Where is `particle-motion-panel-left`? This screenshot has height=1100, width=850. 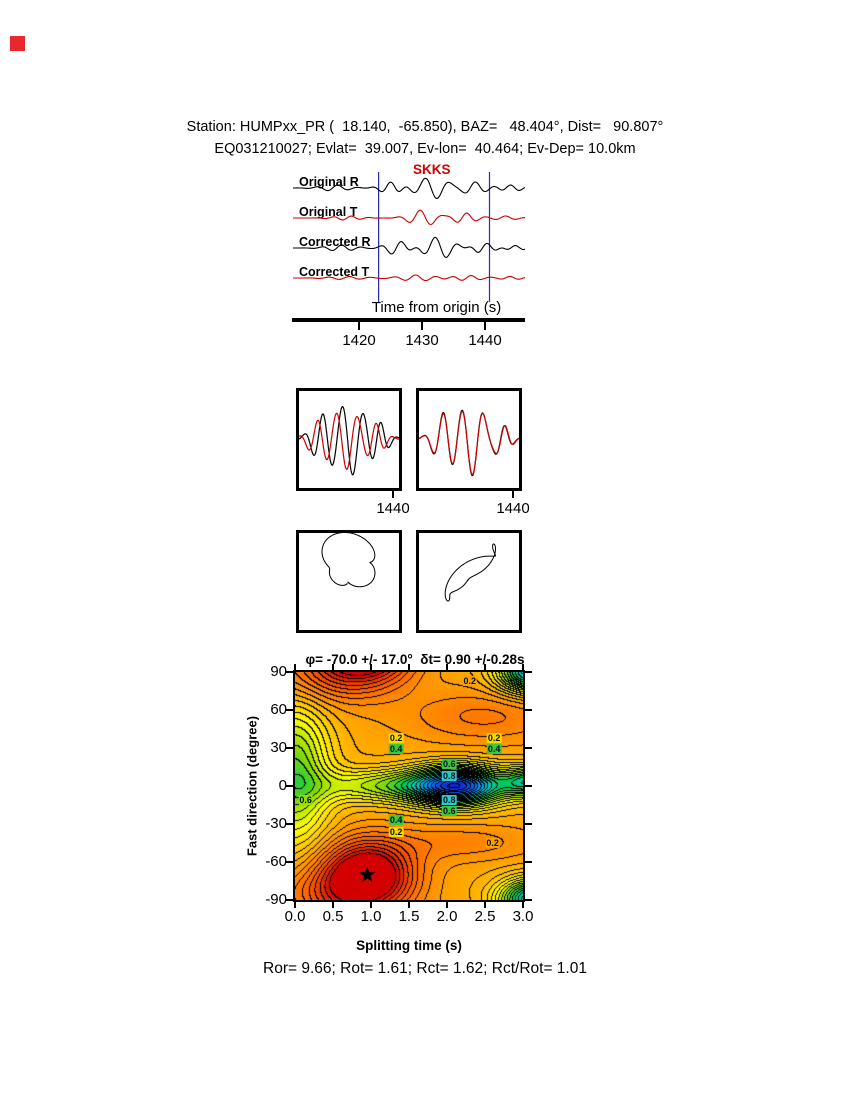
particle-motion-panel-left is located at coordinates (349, 581).